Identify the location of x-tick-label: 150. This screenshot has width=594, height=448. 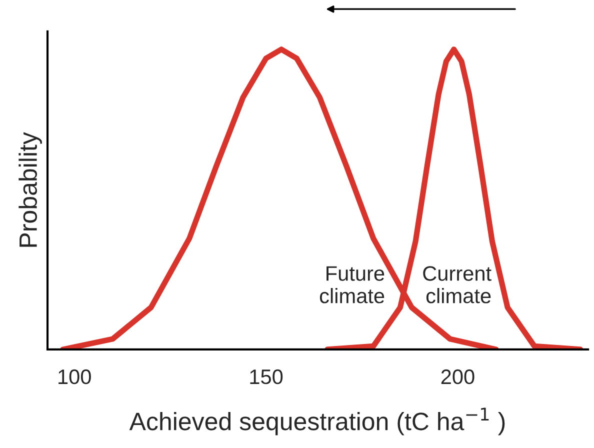
(266, 376).